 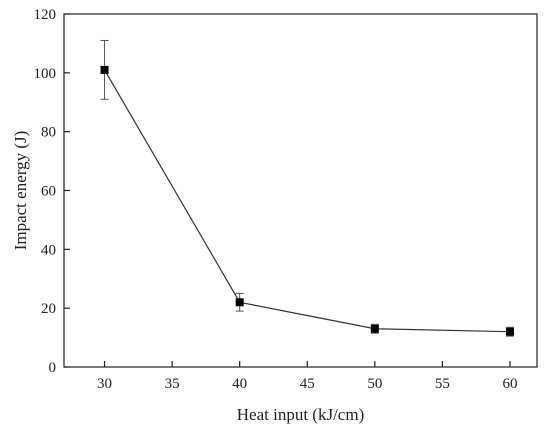 I want to click on y-tick-label: 0, so click(x=53, y=368).